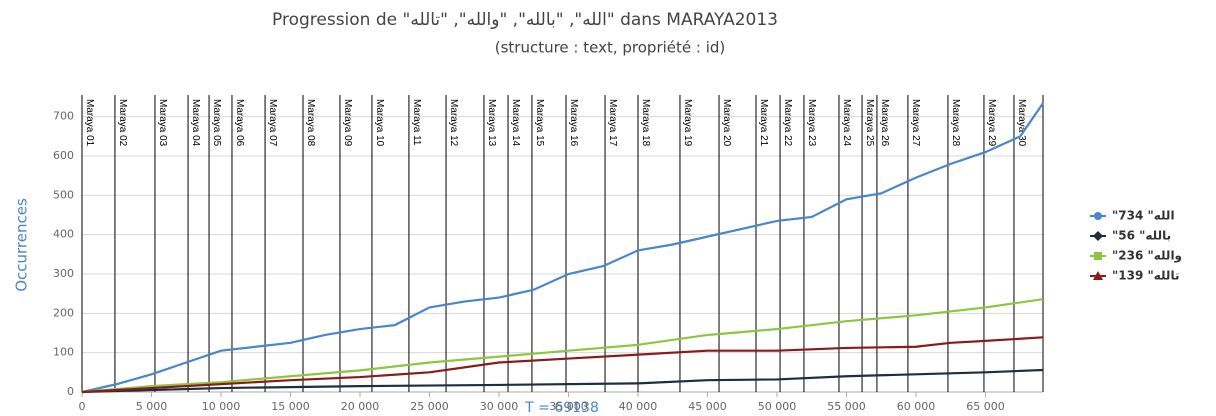 Image resolution: width=1216 pixels, height=416 pixels. I want to click on section-label: Maraya 27, so click(915, 123).